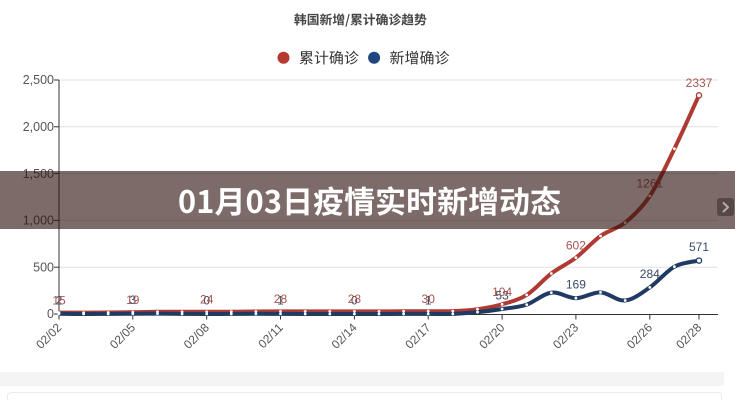 This screenshot has width=735, height=400. I want to click on svg-text: 571, so click(699, 247).